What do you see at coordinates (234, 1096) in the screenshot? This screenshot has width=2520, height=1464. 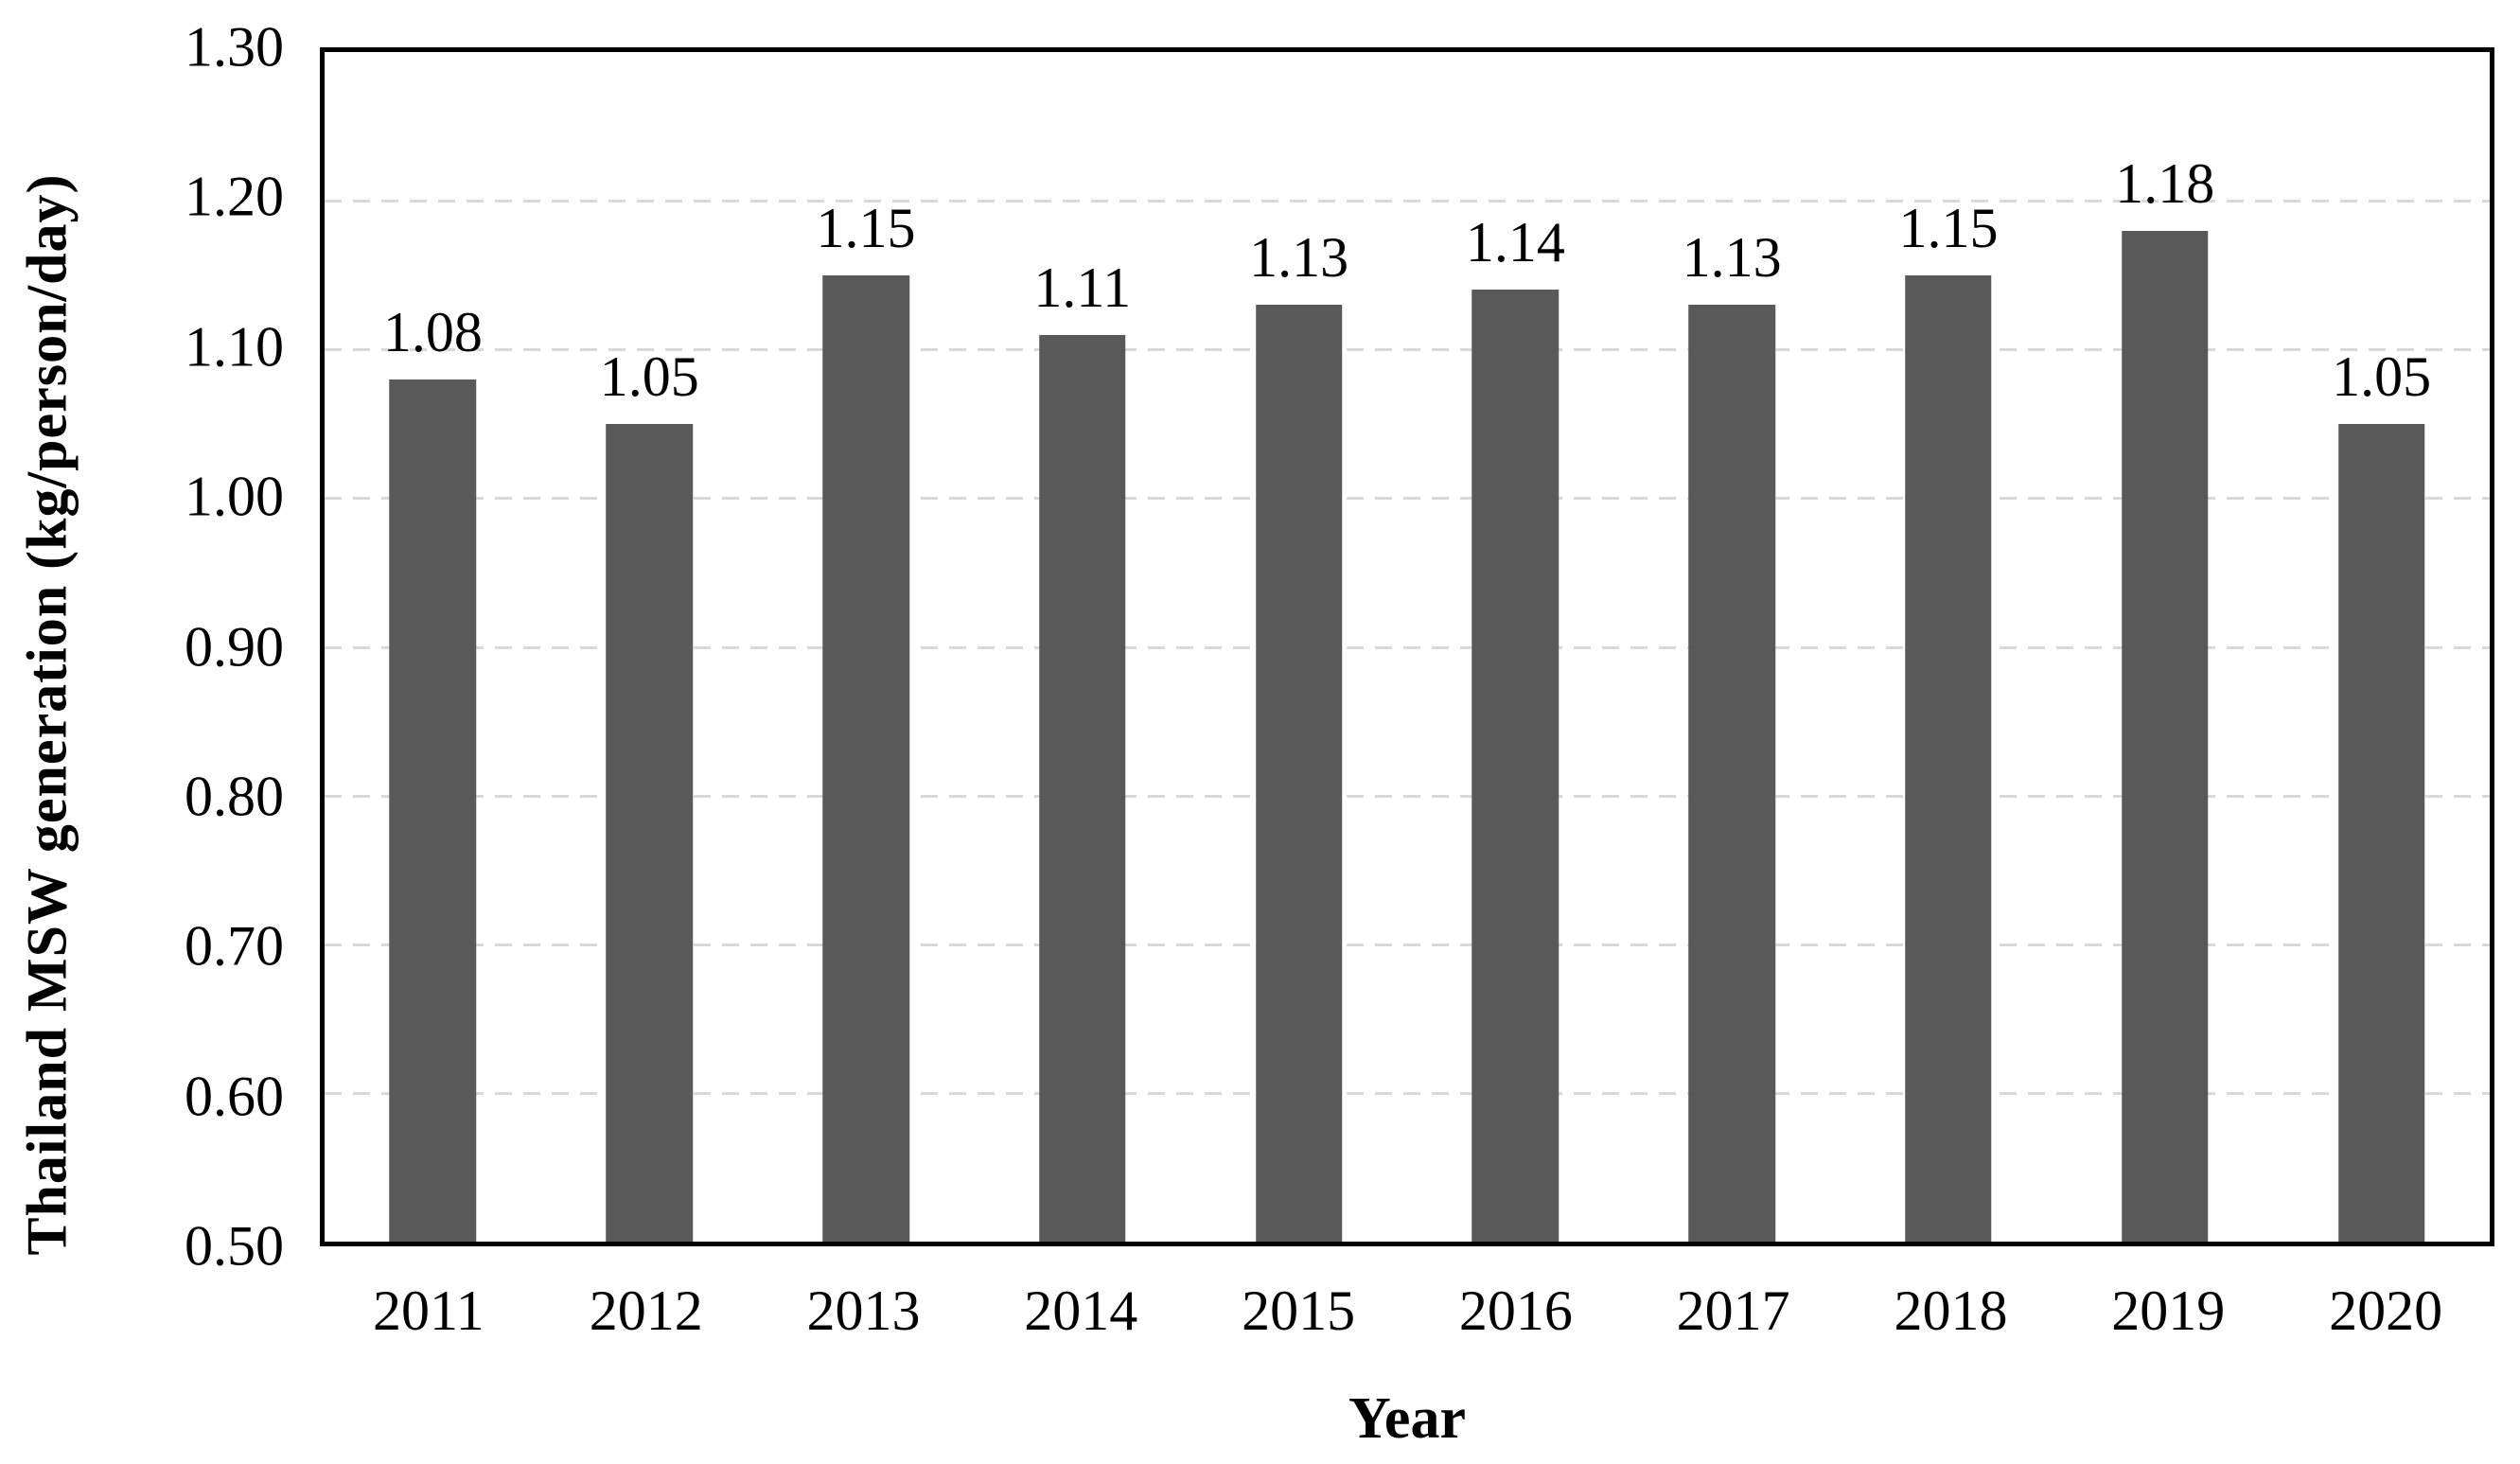 I see `y-tick-label: 0.60` at bounding box center [234, 1096].